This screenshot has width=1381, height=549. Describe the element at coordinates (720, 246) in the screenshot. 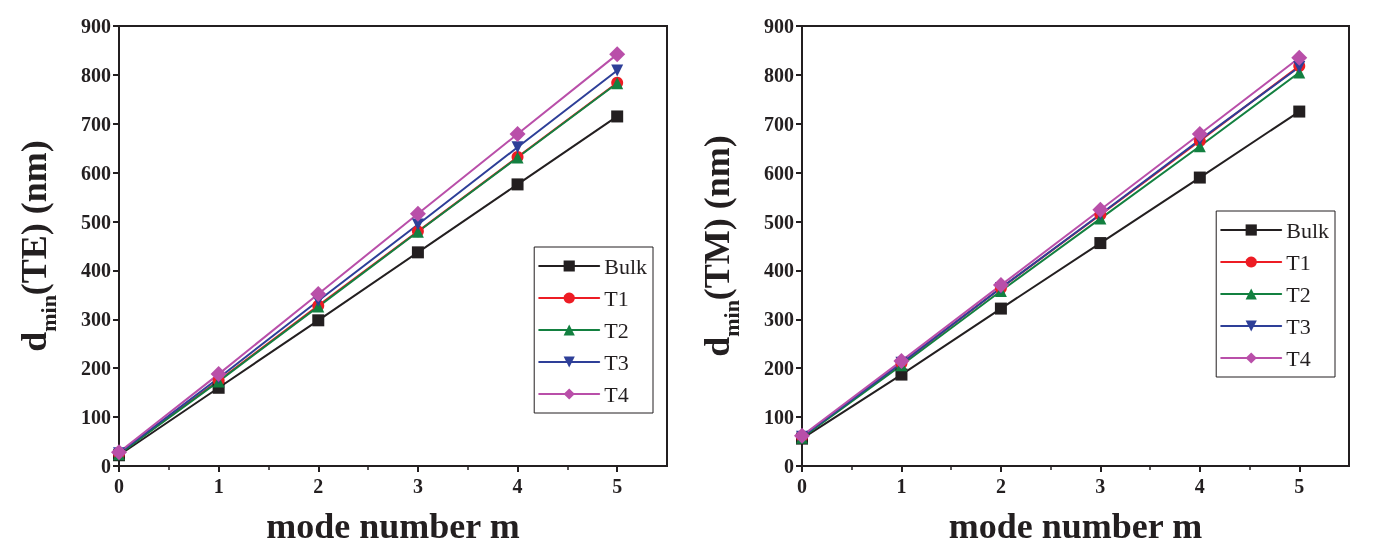

I see `y-axis-title: dmin(TM) (nm)` at that location.